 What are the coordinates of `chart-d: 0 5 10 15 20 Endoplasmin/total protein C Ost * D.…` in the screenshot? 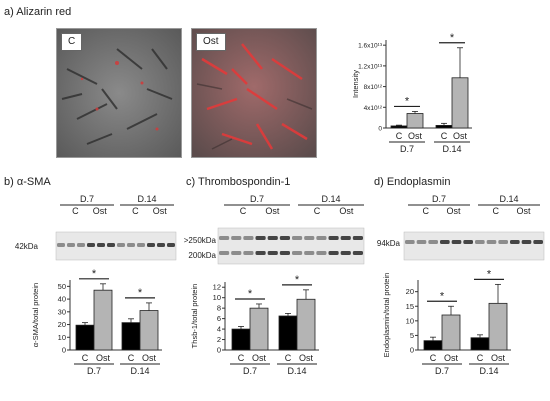 It's located at (446, 322).